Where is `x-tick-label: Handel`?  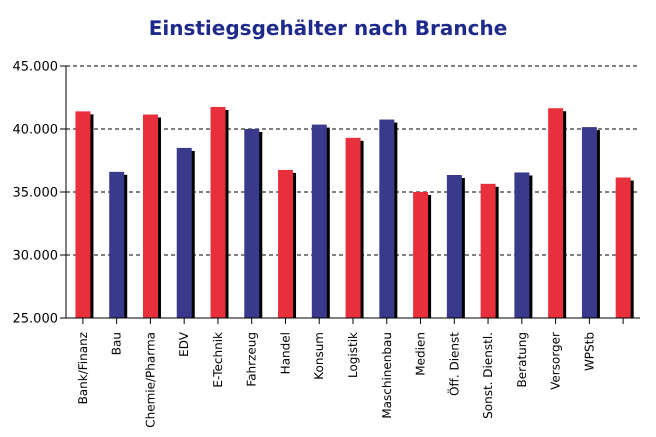 x-tick-label: Handel is located at coordinates (285, 353).